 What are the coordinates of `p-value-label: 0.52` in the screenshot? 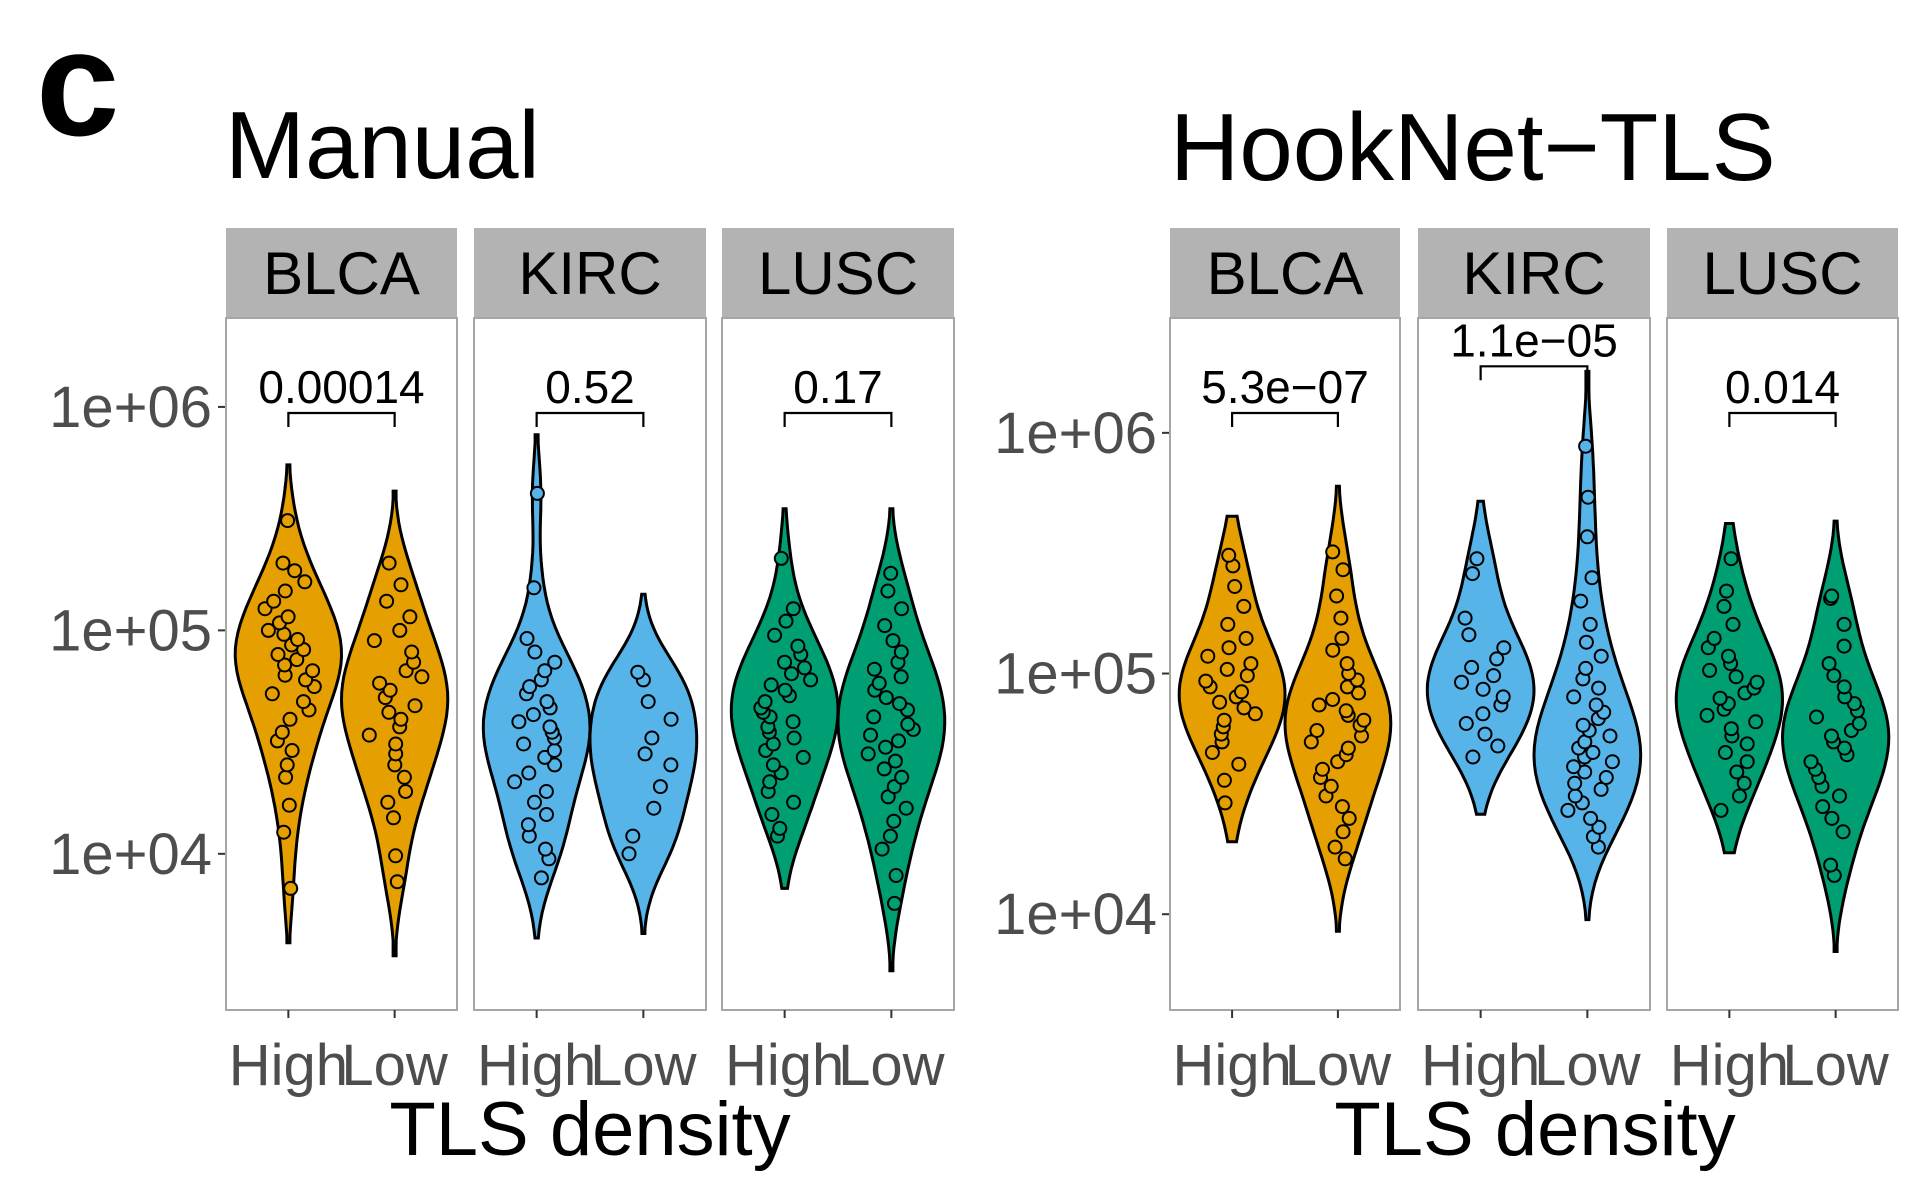 It's located at (590, 387).